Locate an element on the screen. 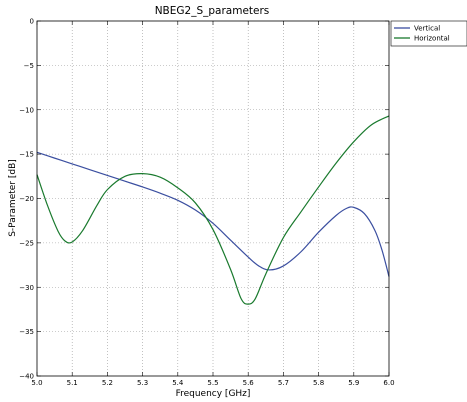 Image resolution: width=467 pixels, height=402 pixels. x-tick-label: 5.1 is located at coordinates (72, 383).